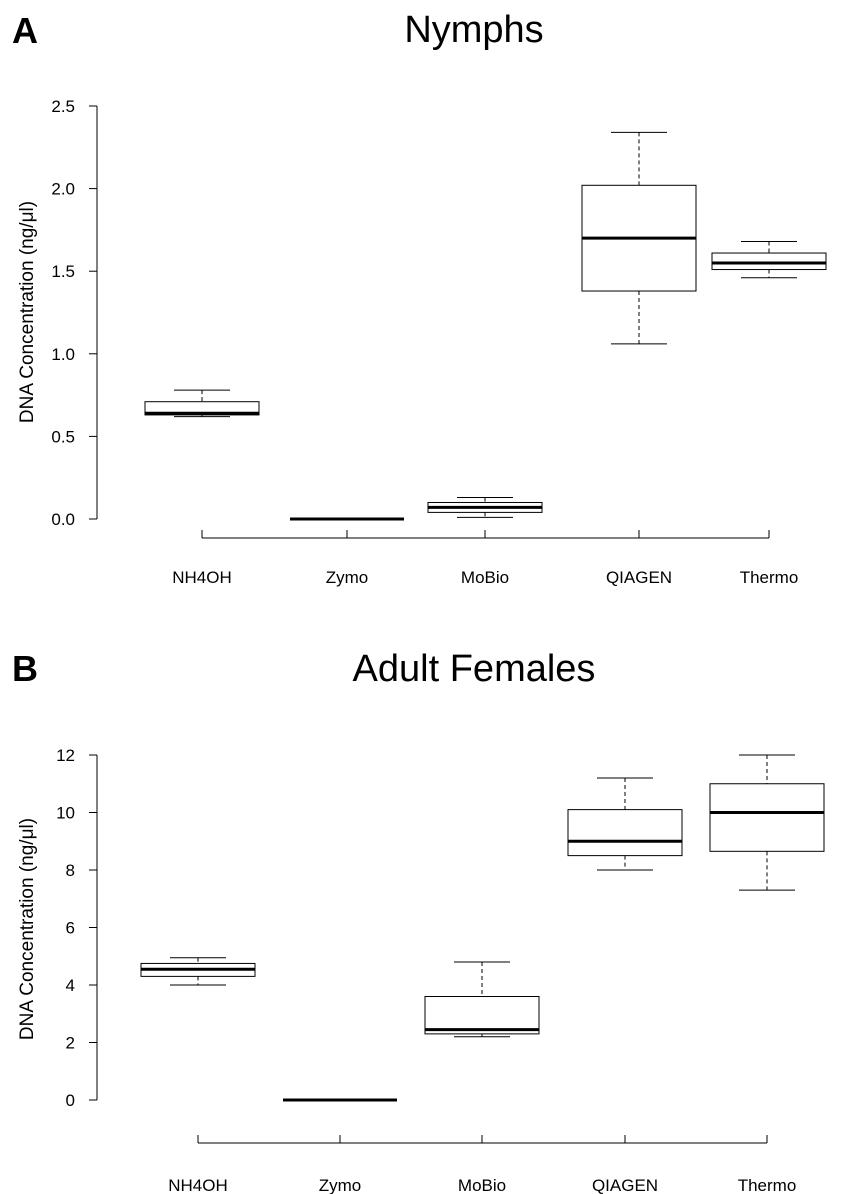  What do you see at coordinates (473, 30) in the screenshot?
I see `chart-title: Nymphs` at bounding box center [473, 30].